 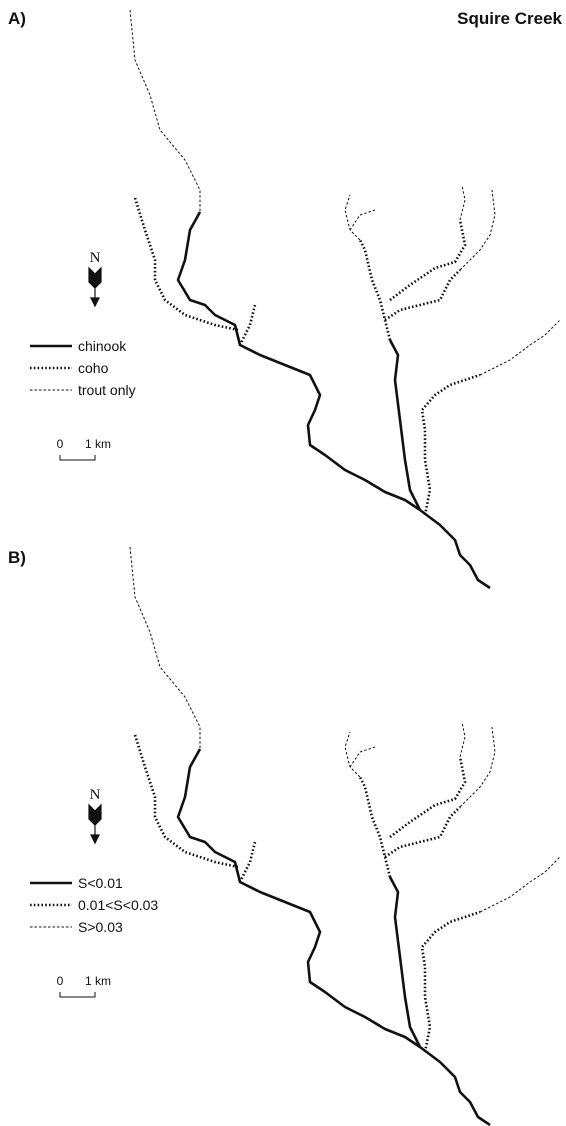 What do you see at coordinates (107, 390) in the screenshot?
I see `legend-label: trout only` at bounding box center [107, 390].